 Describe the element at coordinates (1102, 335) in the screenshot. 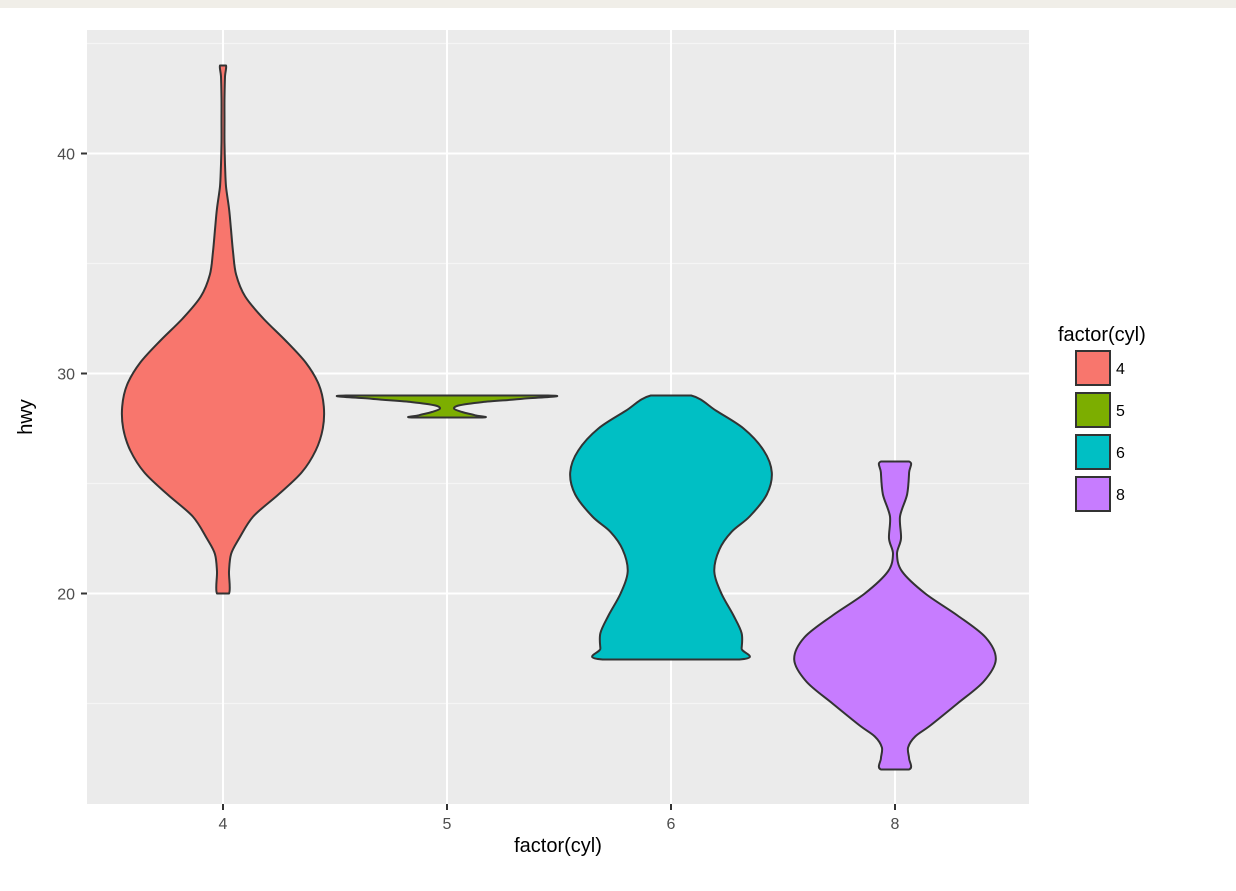

I see `legend-title: factor(cyl)` at that location.